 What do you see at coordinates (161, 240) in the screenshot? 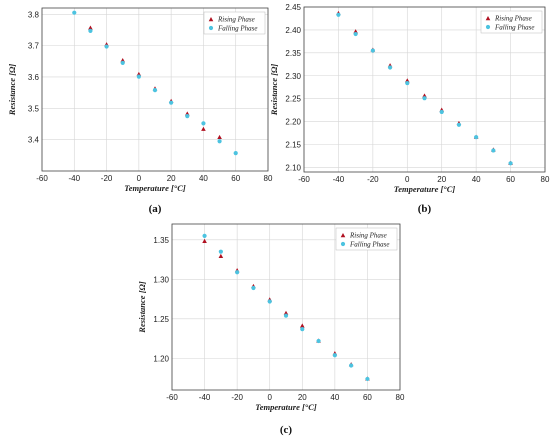
I see `y-tick-label: 1.35` at bounding box center [161, 240].